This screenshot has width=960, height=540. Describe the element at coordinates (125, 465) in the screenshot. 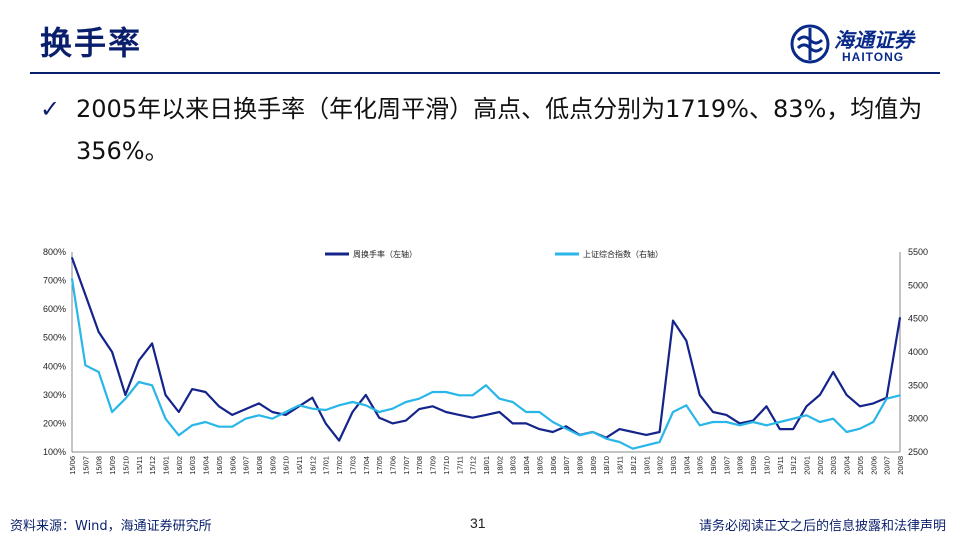

I see `x-tick-label: 15/10` at that location.